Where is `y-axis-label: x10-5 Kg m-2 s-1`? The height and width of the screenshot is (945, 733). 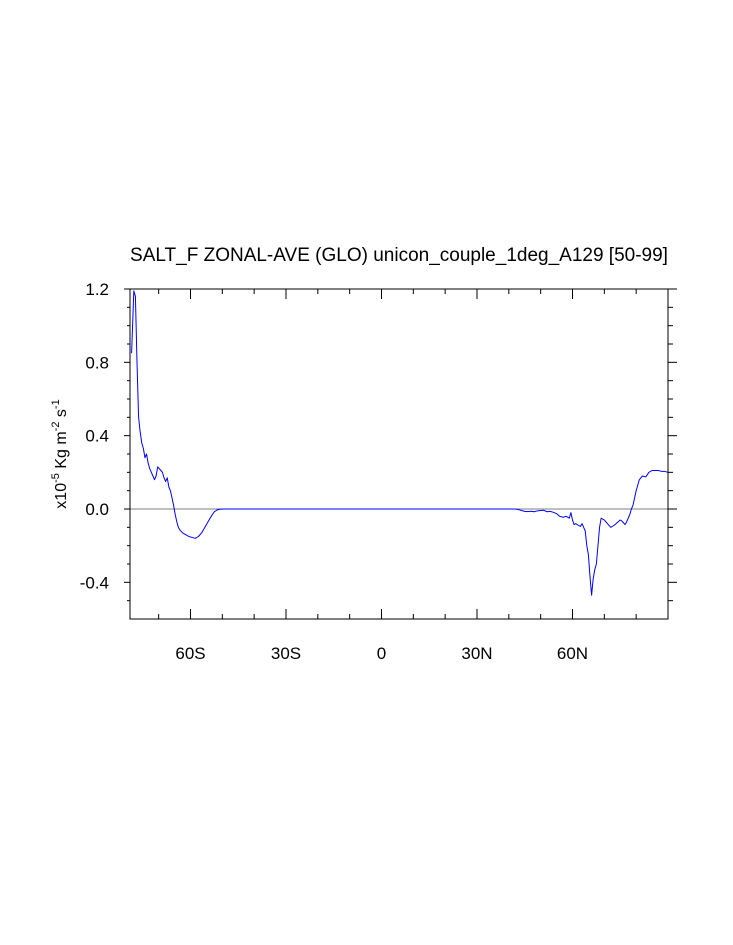
y-axis-label: x10-5 Kg m-2 s-1 is located at coordinates (60, 453).